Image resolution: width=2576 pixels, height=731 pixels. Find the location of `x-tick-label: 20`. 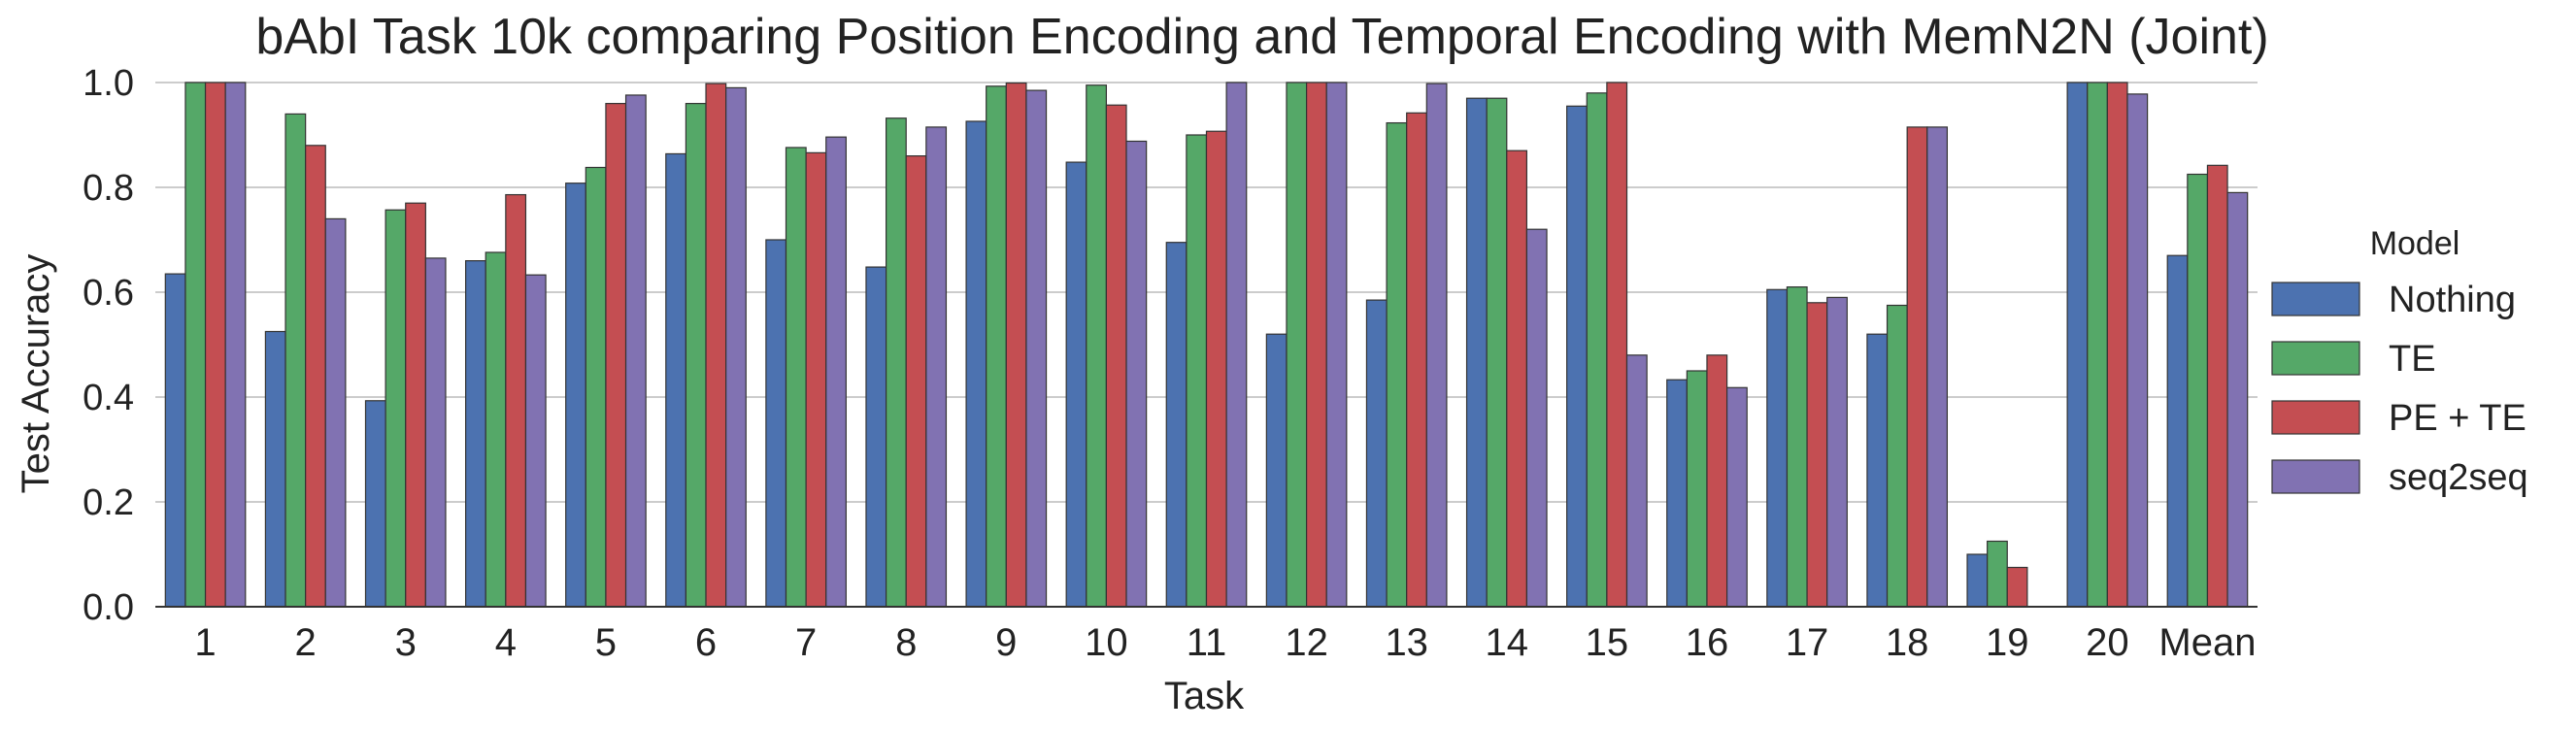

x-tick-label: 20 is located at coordinates (2107, 642).